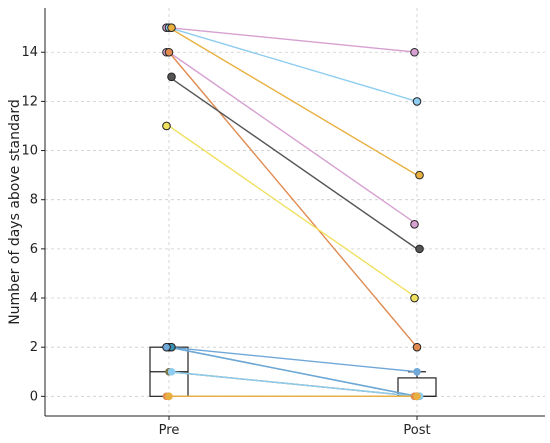 This screenshot has width=550, height=443. I want to click on x-tick-label: Post, so click(416, 430).